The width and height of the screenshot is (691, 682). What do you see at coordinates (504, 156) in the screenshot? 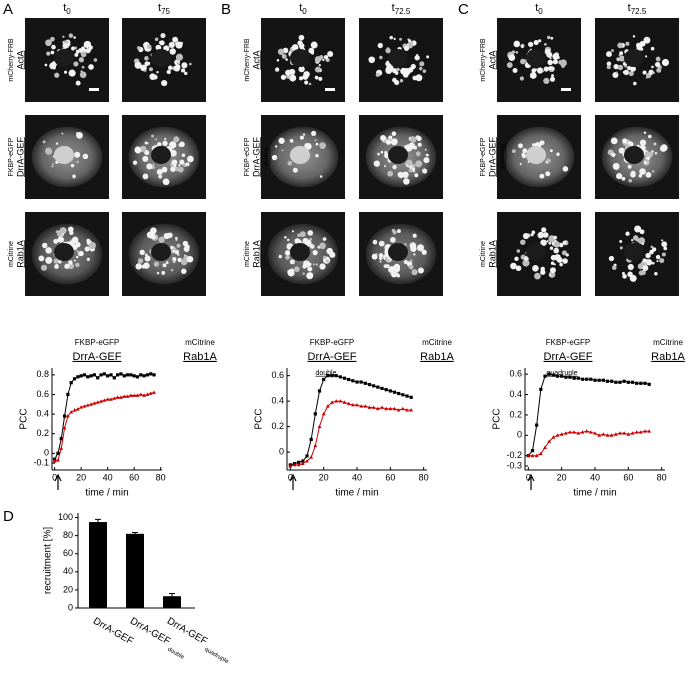
I see `row-subscript: quadruple` at bounding box center [504, 156].